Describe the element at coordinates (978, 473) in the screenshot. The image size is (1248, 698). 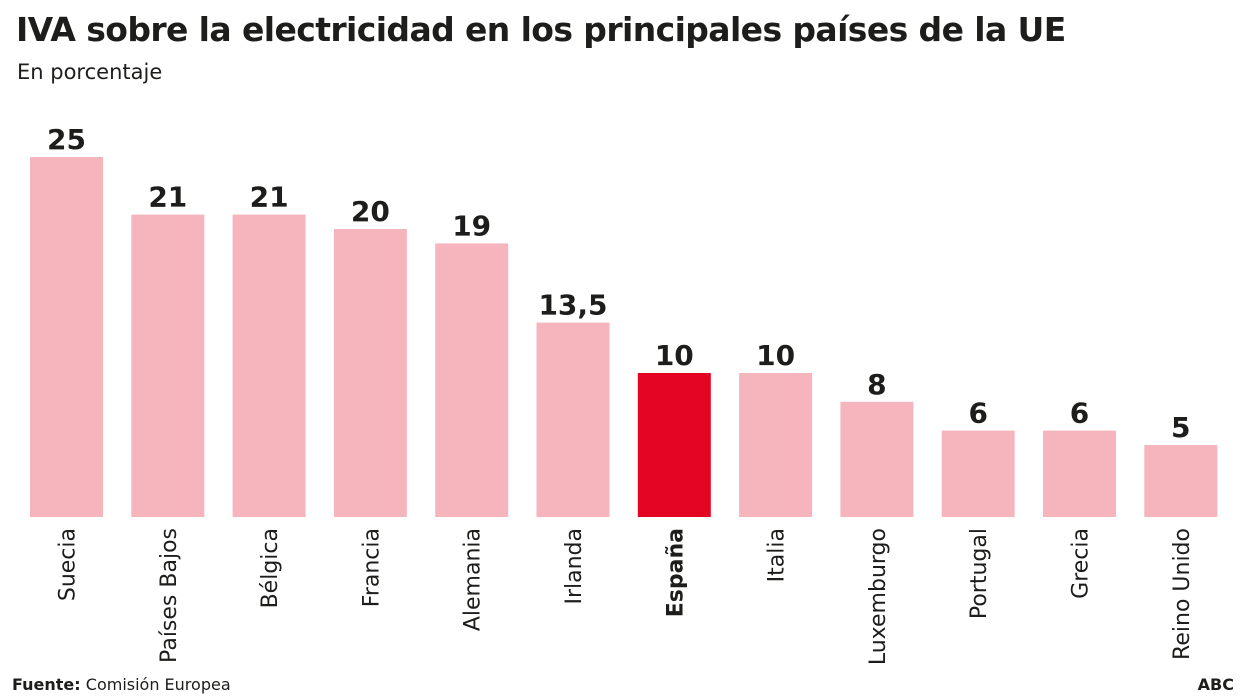
I see `bar-portugal` at that location.